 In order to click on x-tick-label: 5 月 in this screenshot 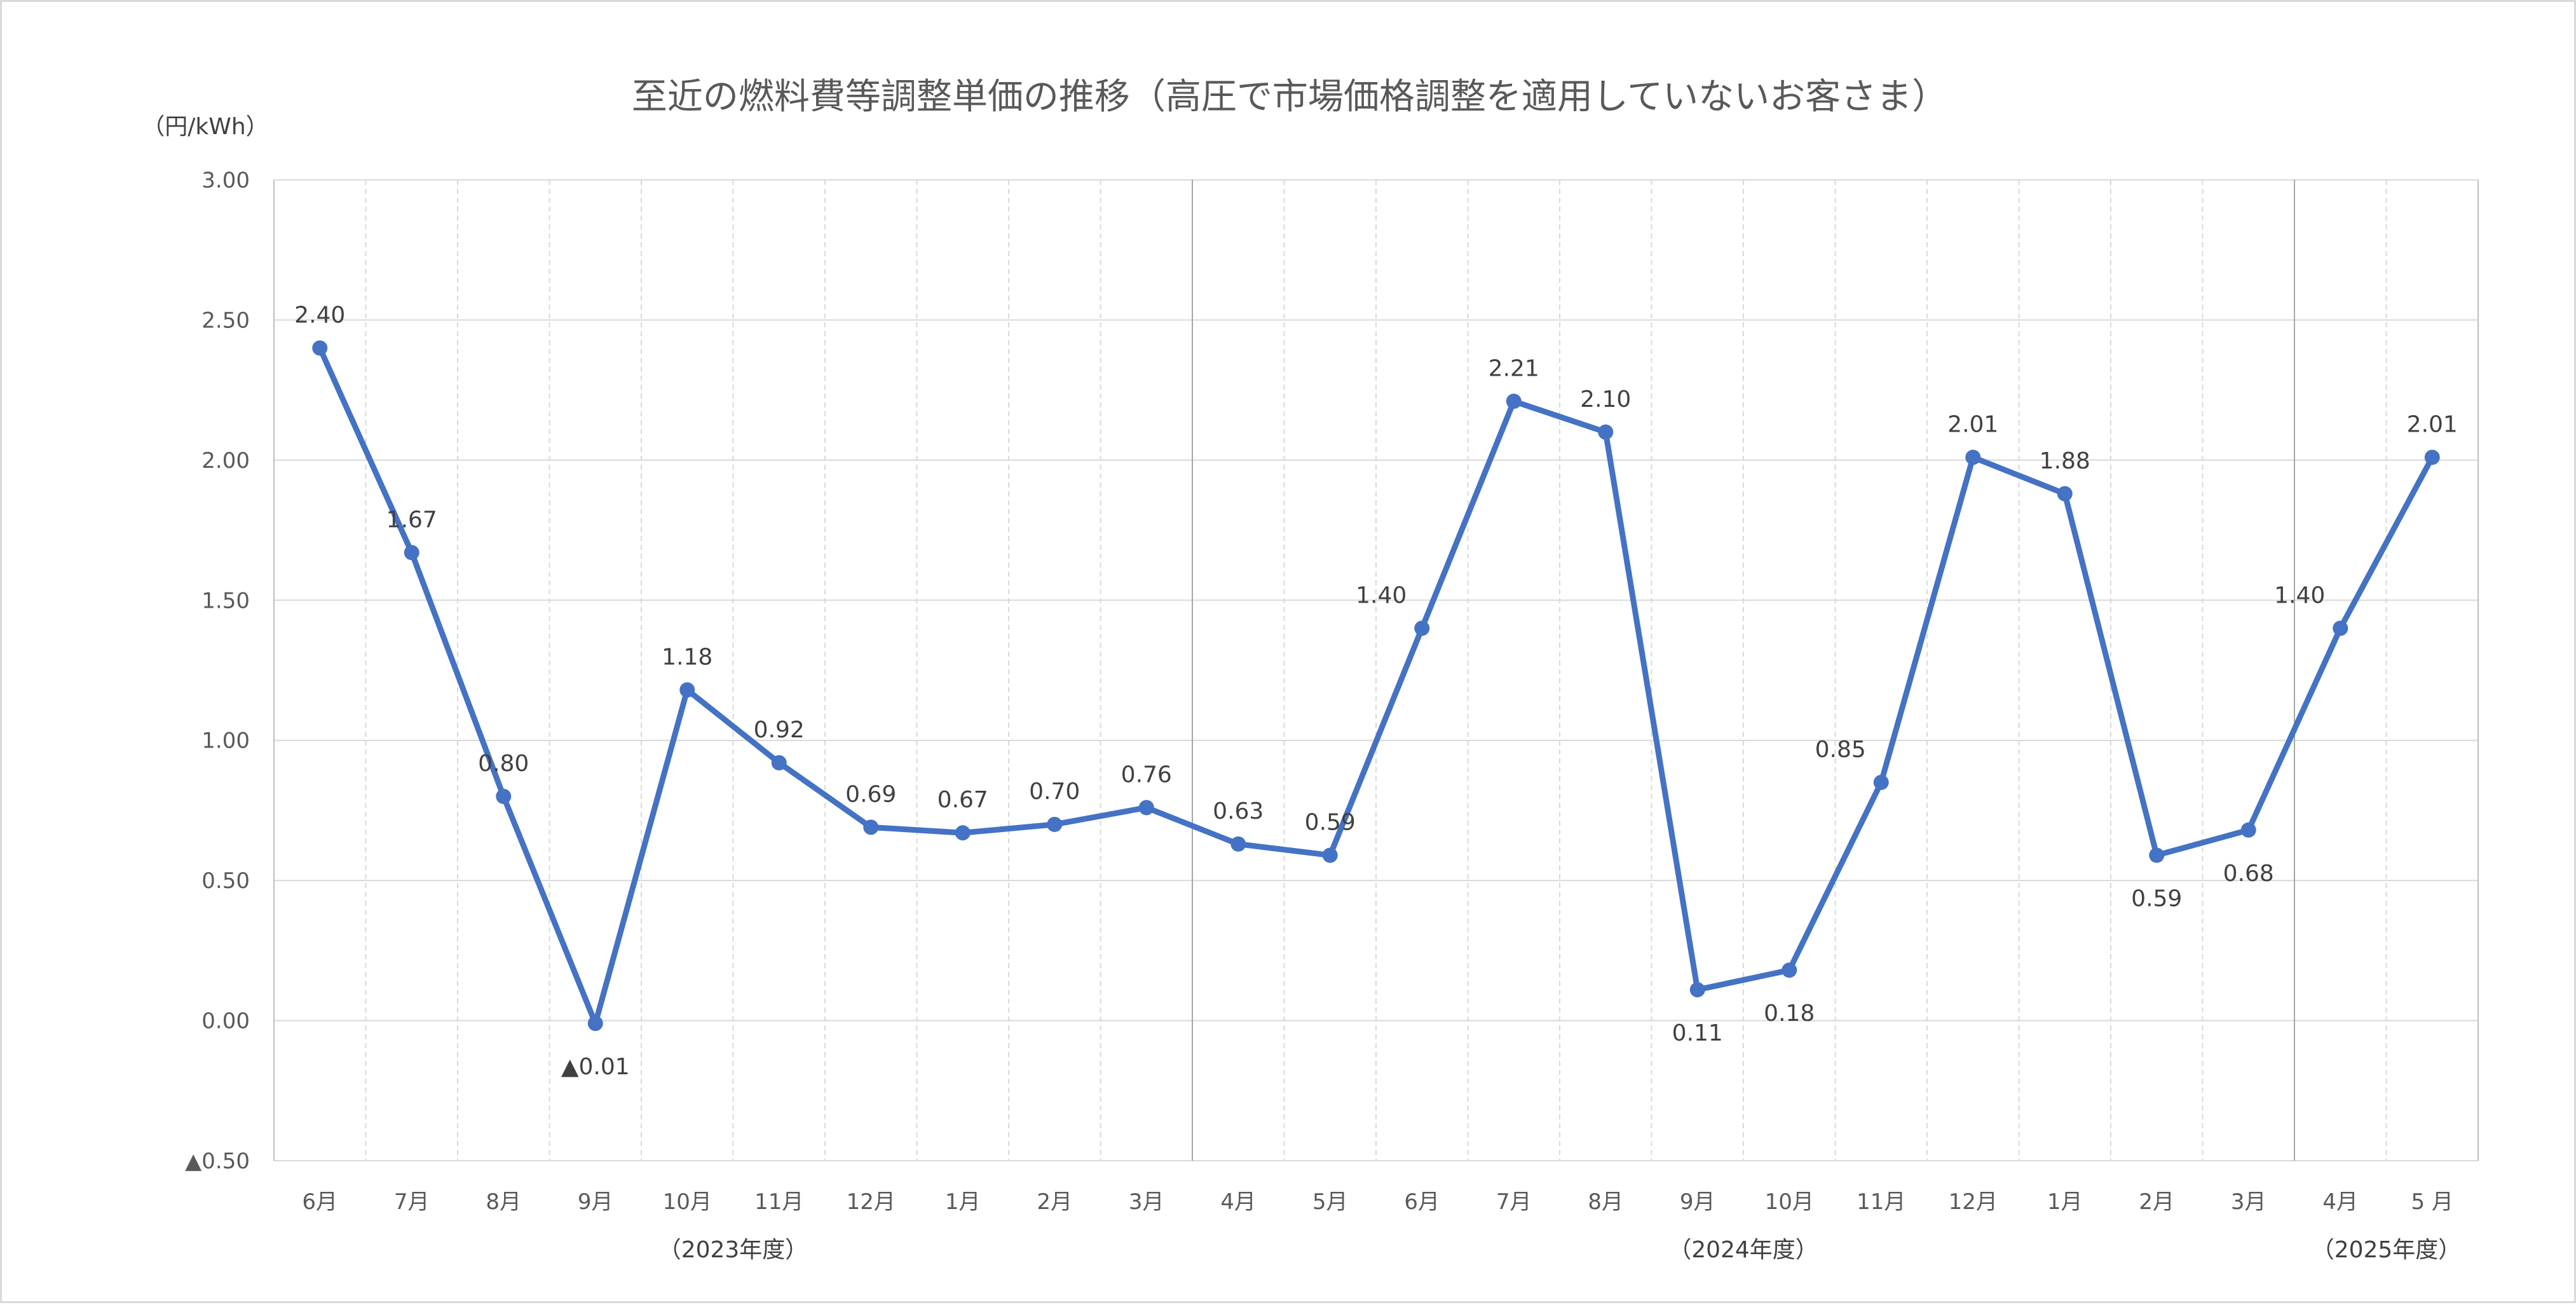, I will do `click(2432, 1202)`.